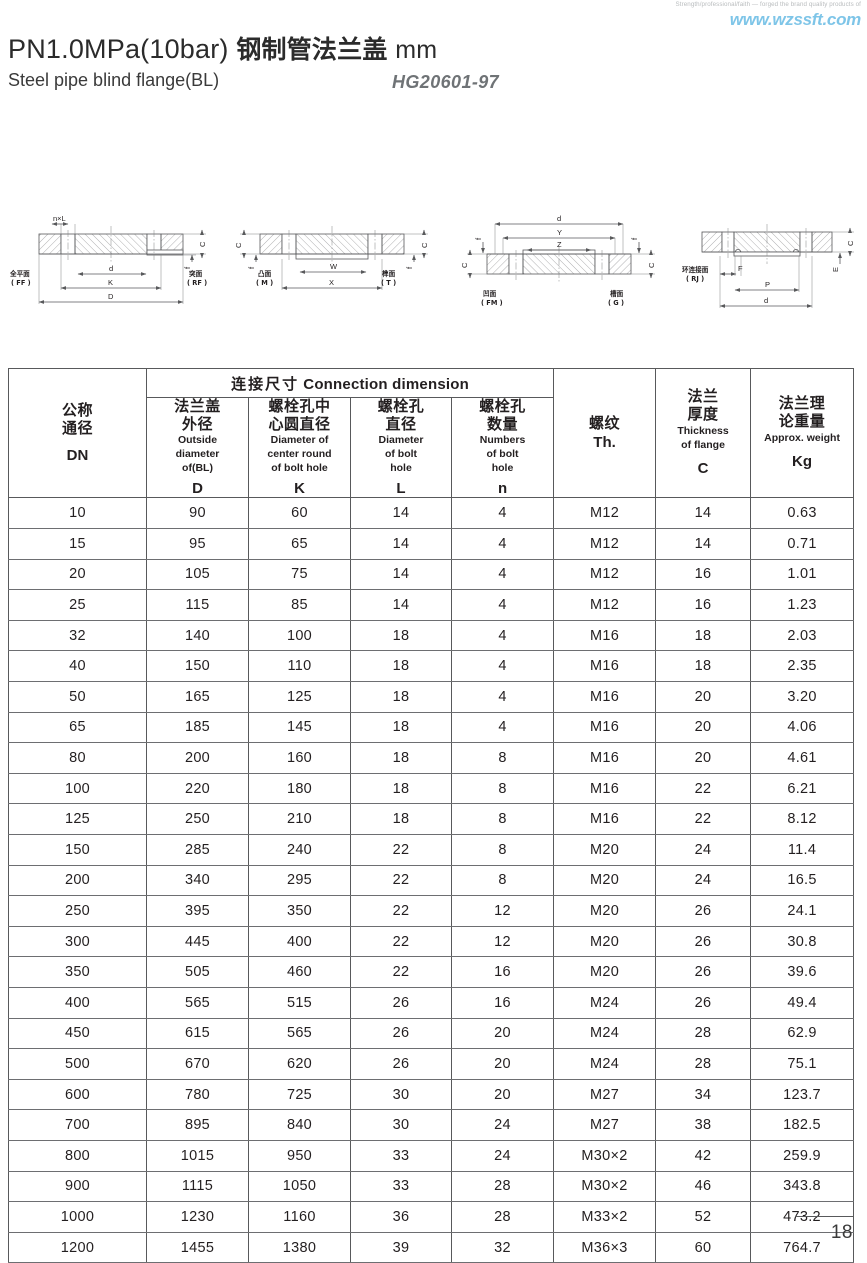 The height and width of the screenshot is (1263, 867). Describe the element at coordinates (502, 1155) in the screenshot. I see `cell-n: 24` at that location.